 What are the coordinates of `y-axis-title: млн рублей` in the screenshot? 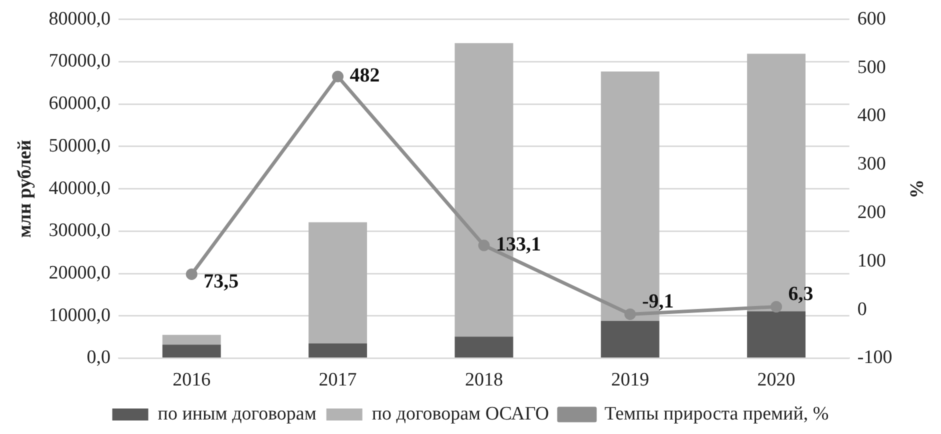 It's located at (25, 189).